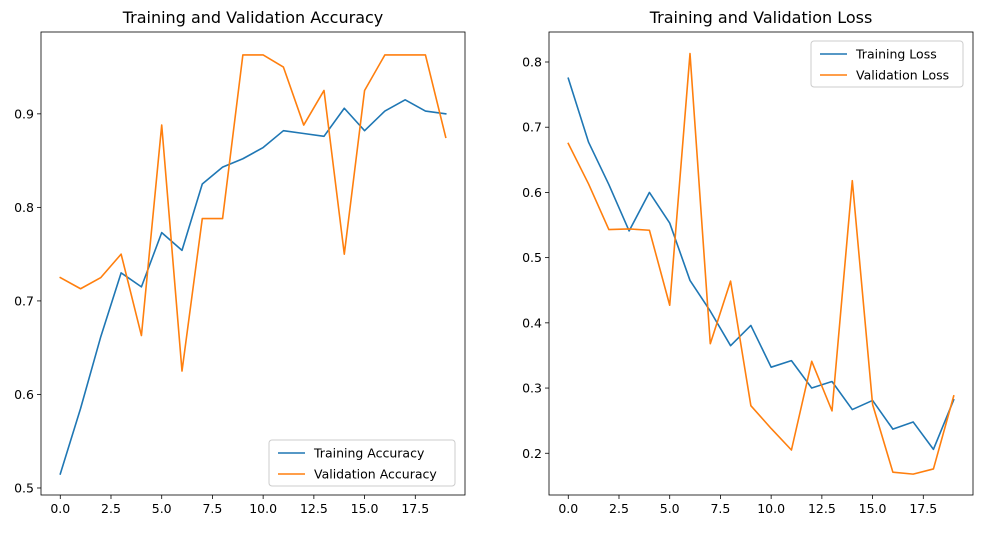 This screenshot has height=533, width=981. Describe the element at coordinates (375, 474) in the screenshot. I see `legend-entry: Validation Accuracy` at that location.